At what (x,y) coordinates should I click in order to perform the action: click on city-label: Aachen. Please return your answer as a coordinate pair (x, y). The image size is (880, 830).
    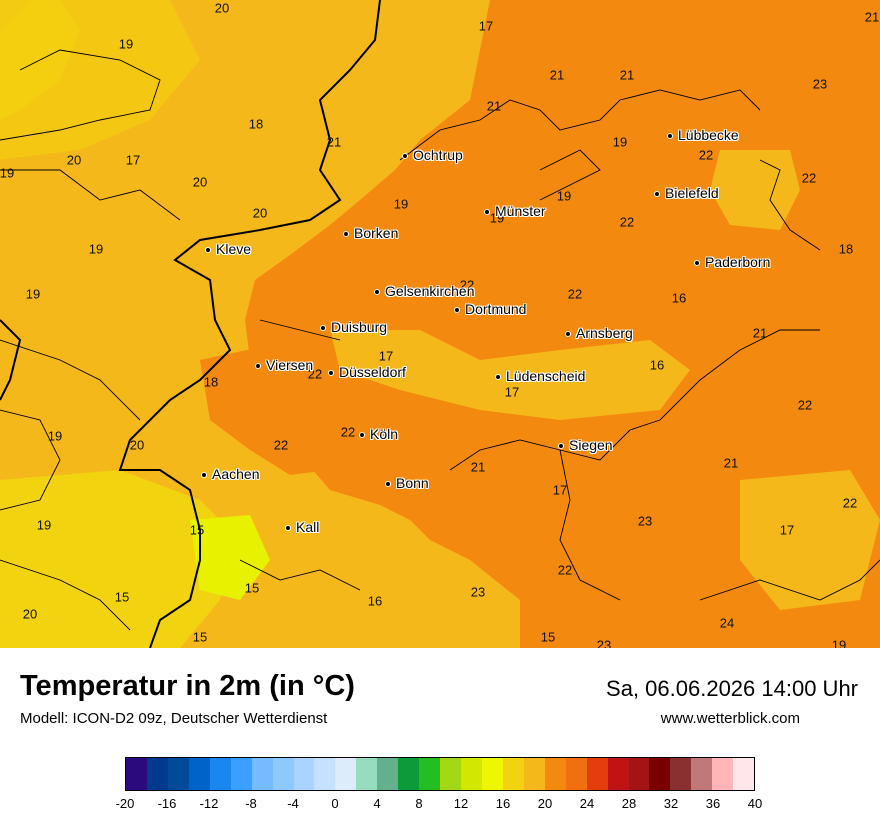
    Looking at the image, I should click on (236, 474).